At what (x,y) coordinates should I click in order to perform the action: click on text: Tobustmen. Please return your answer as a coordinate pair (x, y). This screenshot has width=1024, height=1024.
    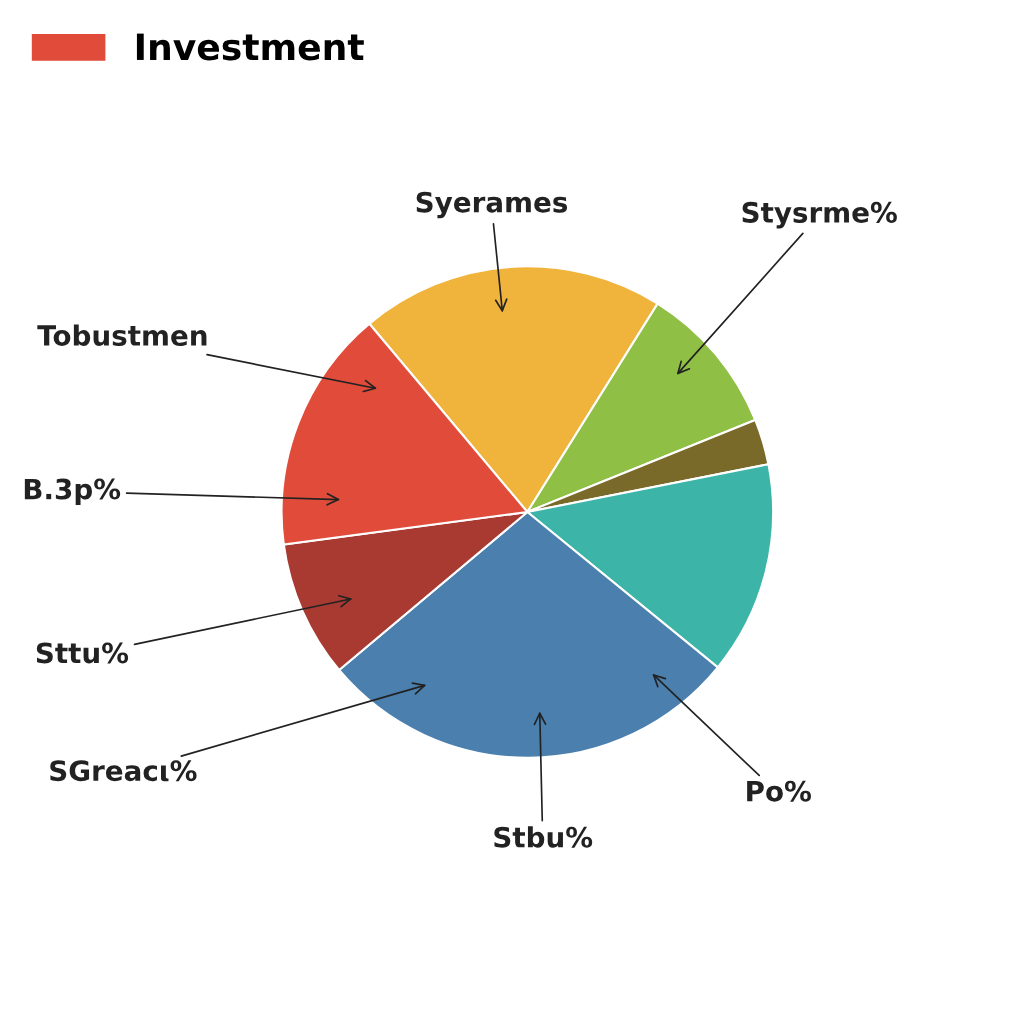
    Looking at the image, I should click on (122, 335).